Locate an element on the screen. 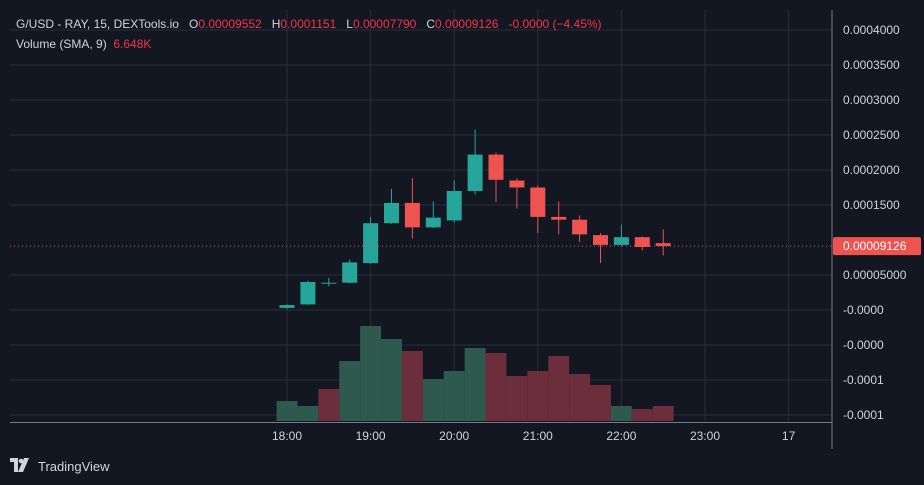 This screenshot has height=485, width=924. price-tick-label: 0.0001500 is located at coordinates (871, 205).